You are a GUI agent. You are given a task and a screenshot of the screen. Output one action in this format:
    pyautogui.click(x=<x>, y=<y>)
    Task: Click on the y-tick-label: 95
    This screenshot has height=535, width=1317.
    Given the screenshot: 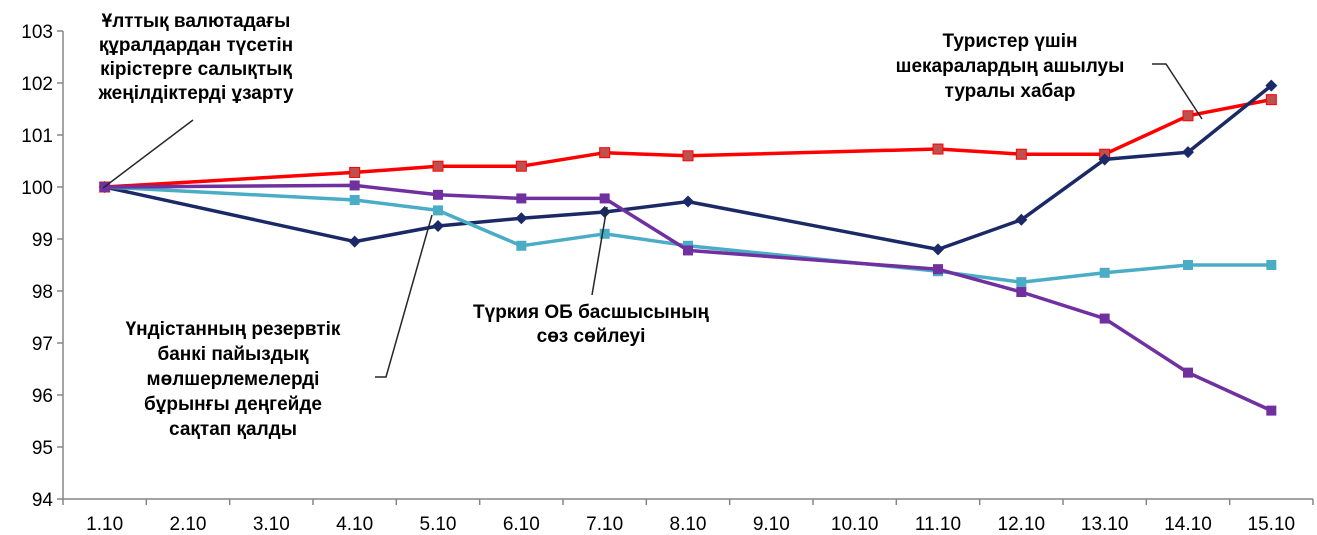 What is the action you would take?
    pyautogui.click(x=42, y=448)
    